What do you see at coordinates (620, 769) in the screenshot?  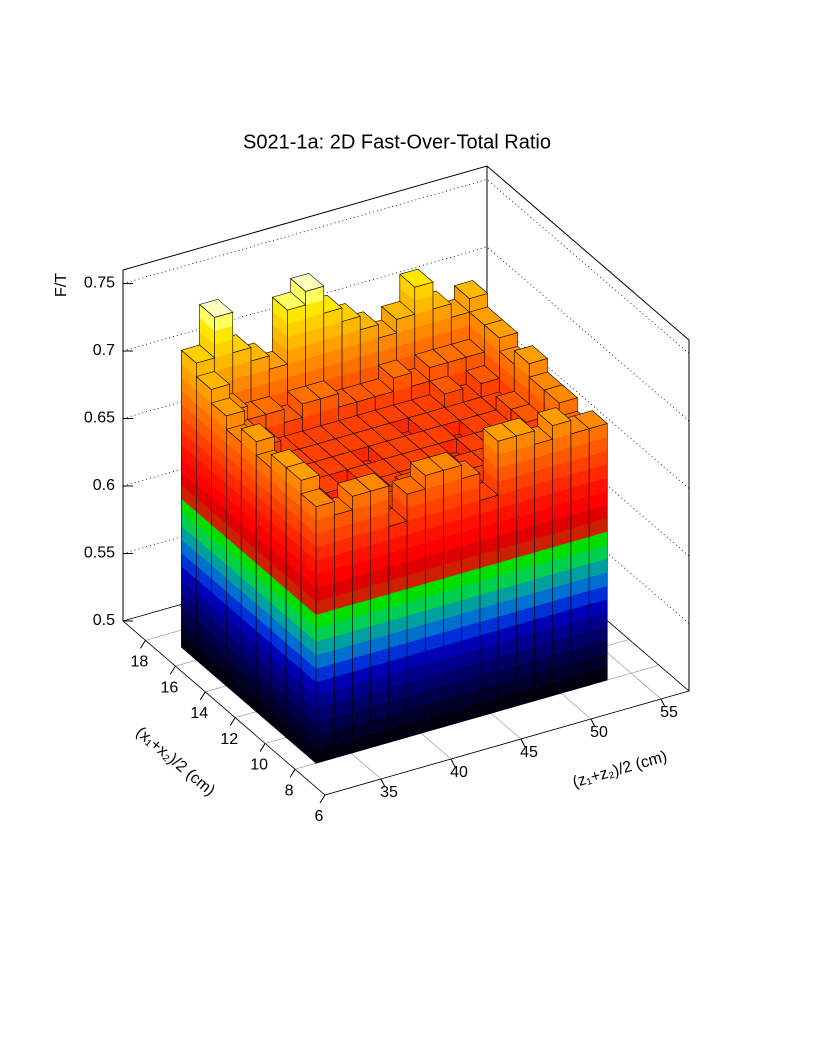 I see `x-axis-title: (z₁+z₂)/2 (cm)` at bounding box center [620, 769].